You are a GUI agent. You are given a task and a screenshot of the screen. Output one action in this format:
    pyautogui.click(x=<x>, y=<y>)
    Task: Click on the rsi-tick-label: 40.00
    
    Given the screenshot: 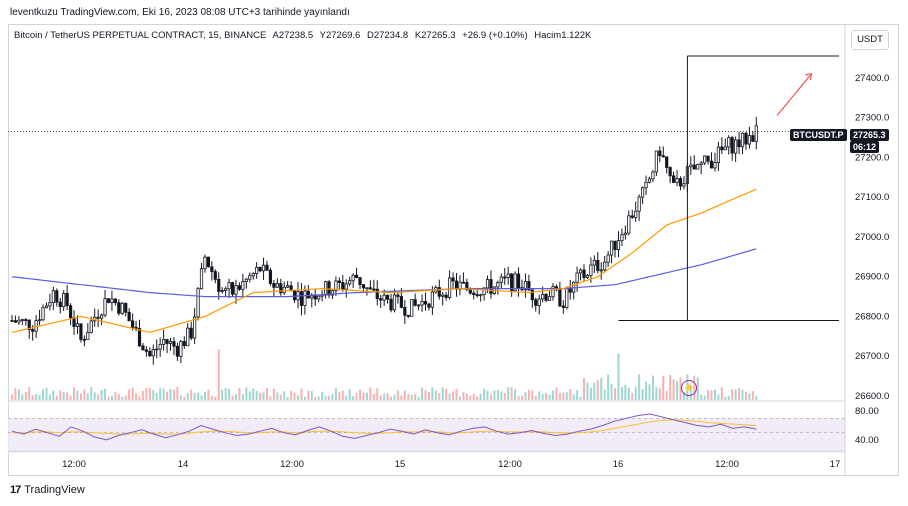 What is the action you would take?
    pyautogui.click(x=867, y=440)
    